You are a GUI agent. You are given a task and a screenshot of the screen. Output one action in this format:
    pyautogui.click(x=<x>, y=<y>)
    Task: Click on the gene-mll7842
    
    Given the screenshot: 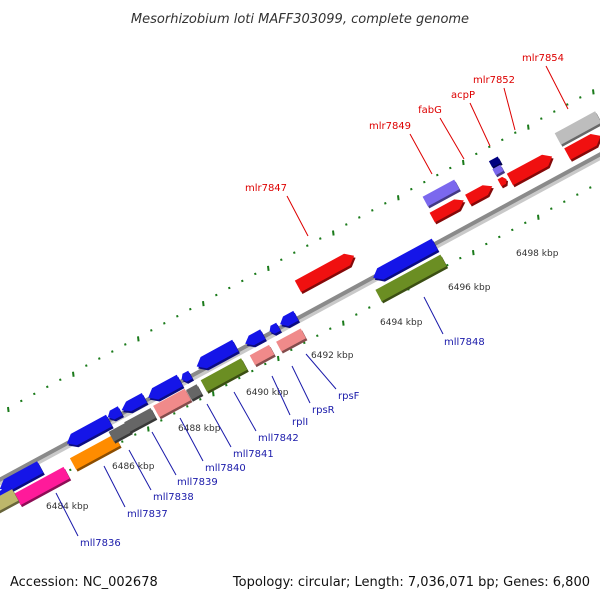 What is the action you would take?
    pyautogui.click(x=224, y=376)
    